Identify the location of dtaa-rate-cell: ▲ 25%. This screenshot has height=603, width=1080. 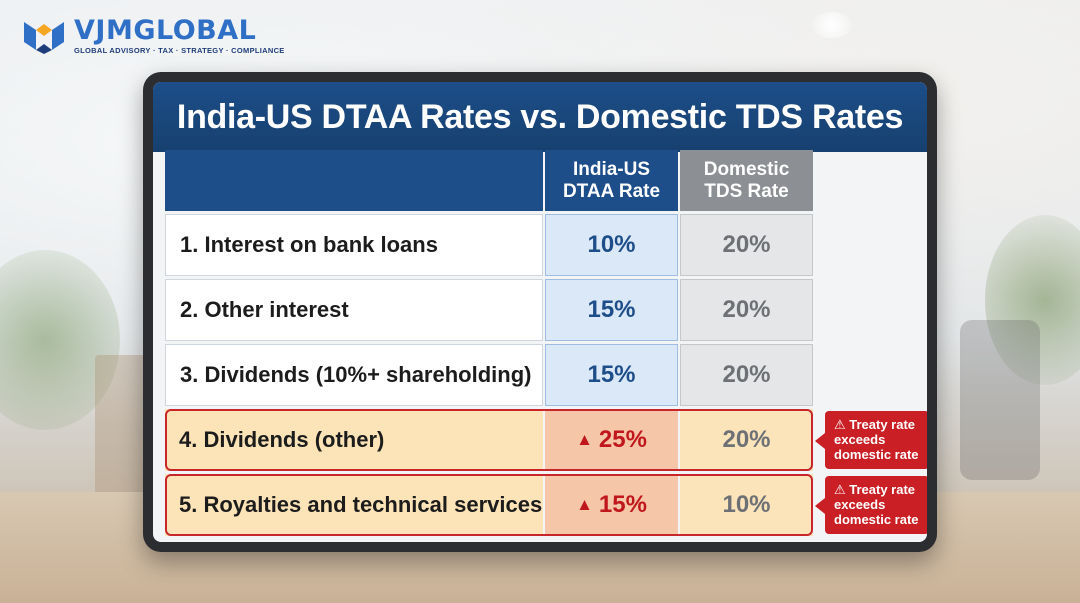
(611, 440).